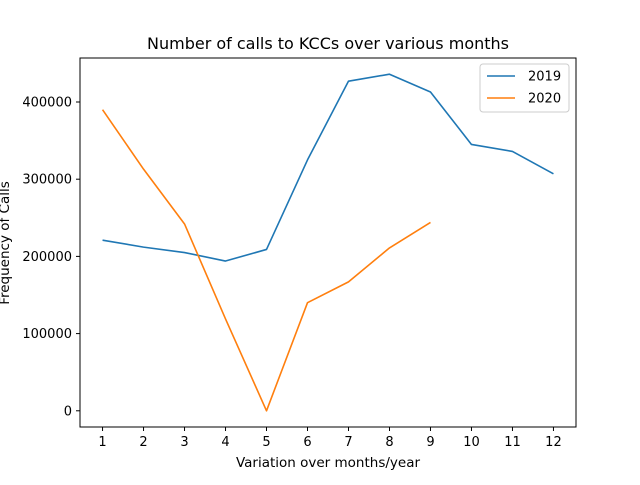  I want to click on x-axis-ticks: 1 2 3 4 5 6 7 8 9 10 11 12, so click(330, 438).